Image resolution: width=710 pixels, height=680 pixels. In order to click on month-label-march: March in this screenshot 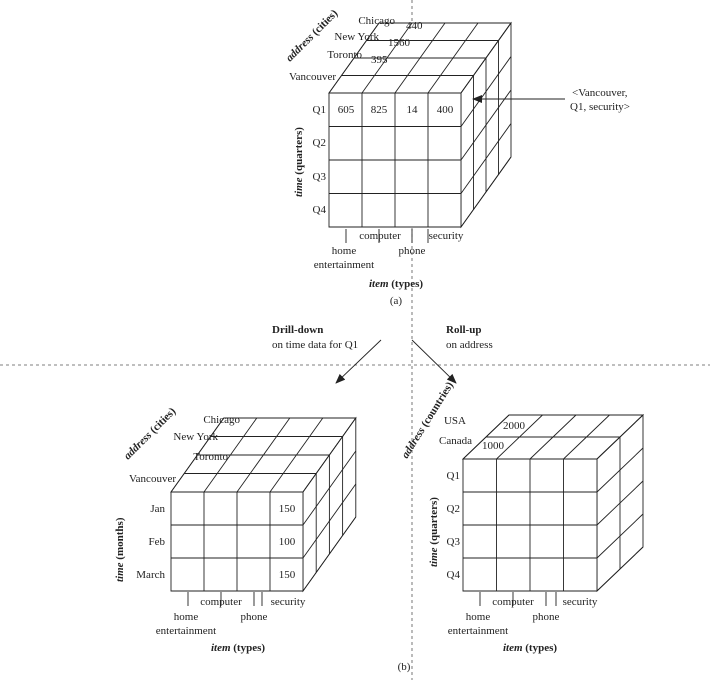, I will do `click(150, 575)`.